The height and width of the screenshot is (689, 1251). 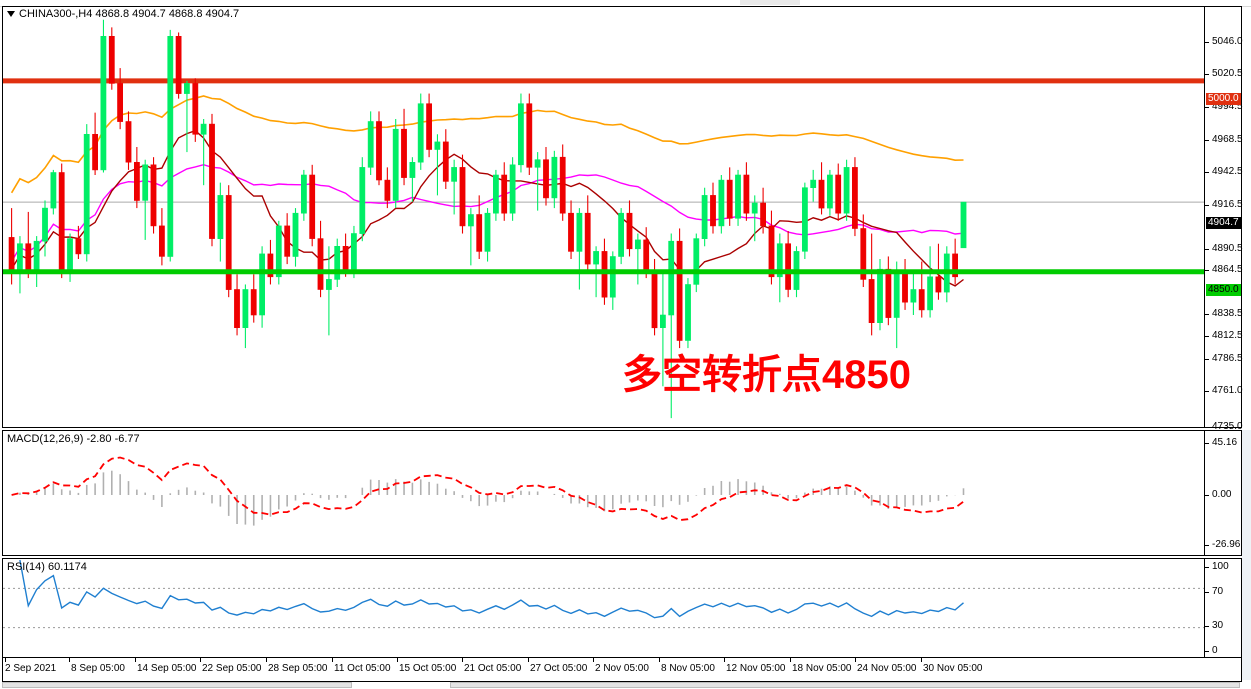 I want to click on time-axis-label: 12 Nov 05:00, so click(x=756, y=668).